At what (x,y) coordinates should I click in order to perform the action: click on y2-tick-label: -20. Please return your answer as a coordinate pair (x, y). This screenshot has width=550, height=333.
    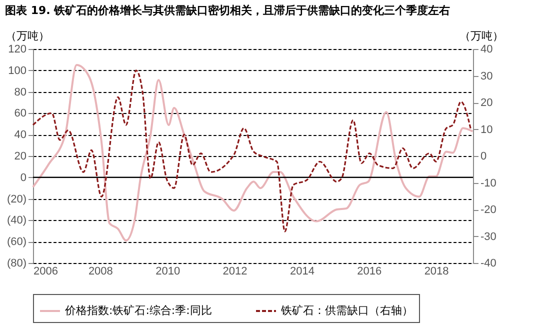
    Looking at the image, I should click on (488, 210).